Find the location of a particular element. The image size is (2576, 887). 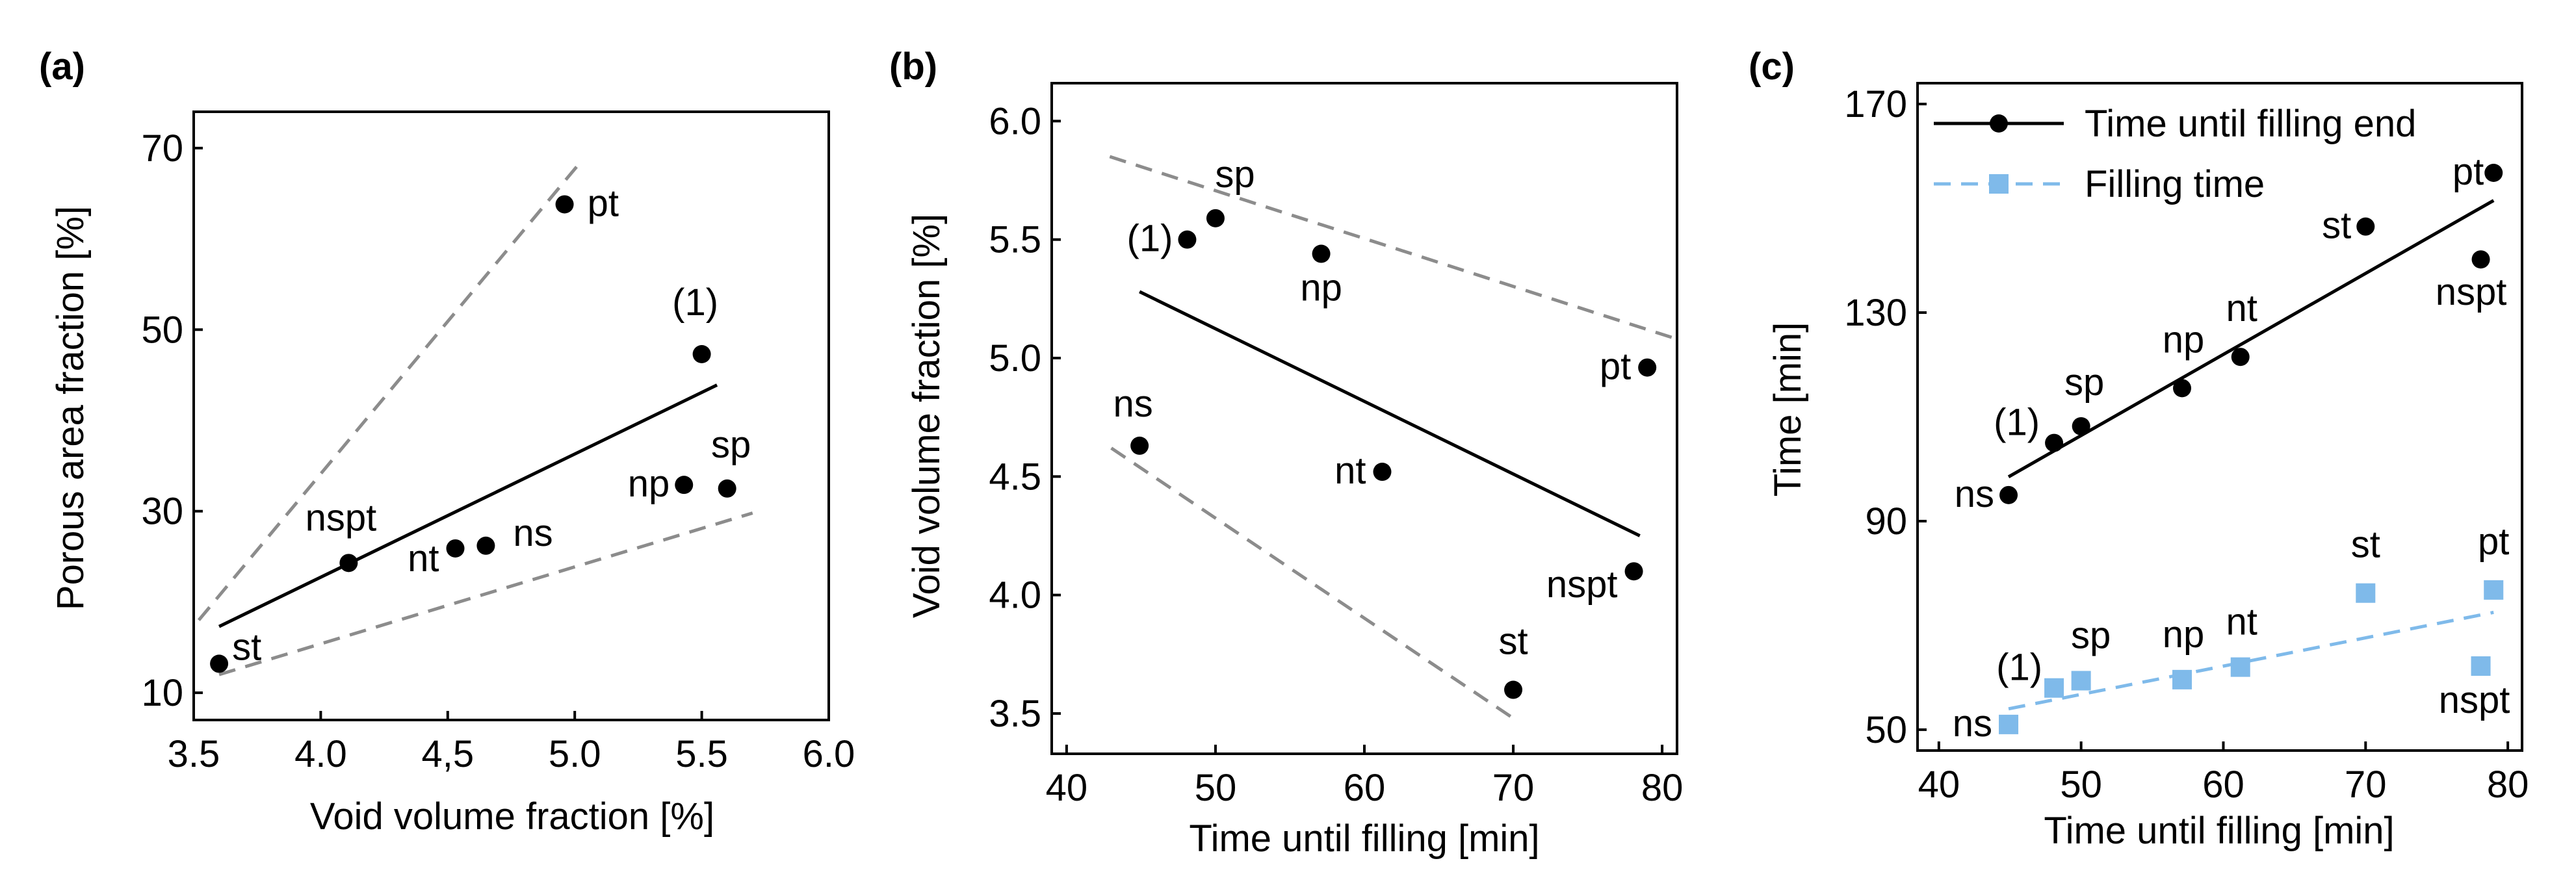

panel-c-y-tick-label: 50 is located at coordinates (1886, 730).